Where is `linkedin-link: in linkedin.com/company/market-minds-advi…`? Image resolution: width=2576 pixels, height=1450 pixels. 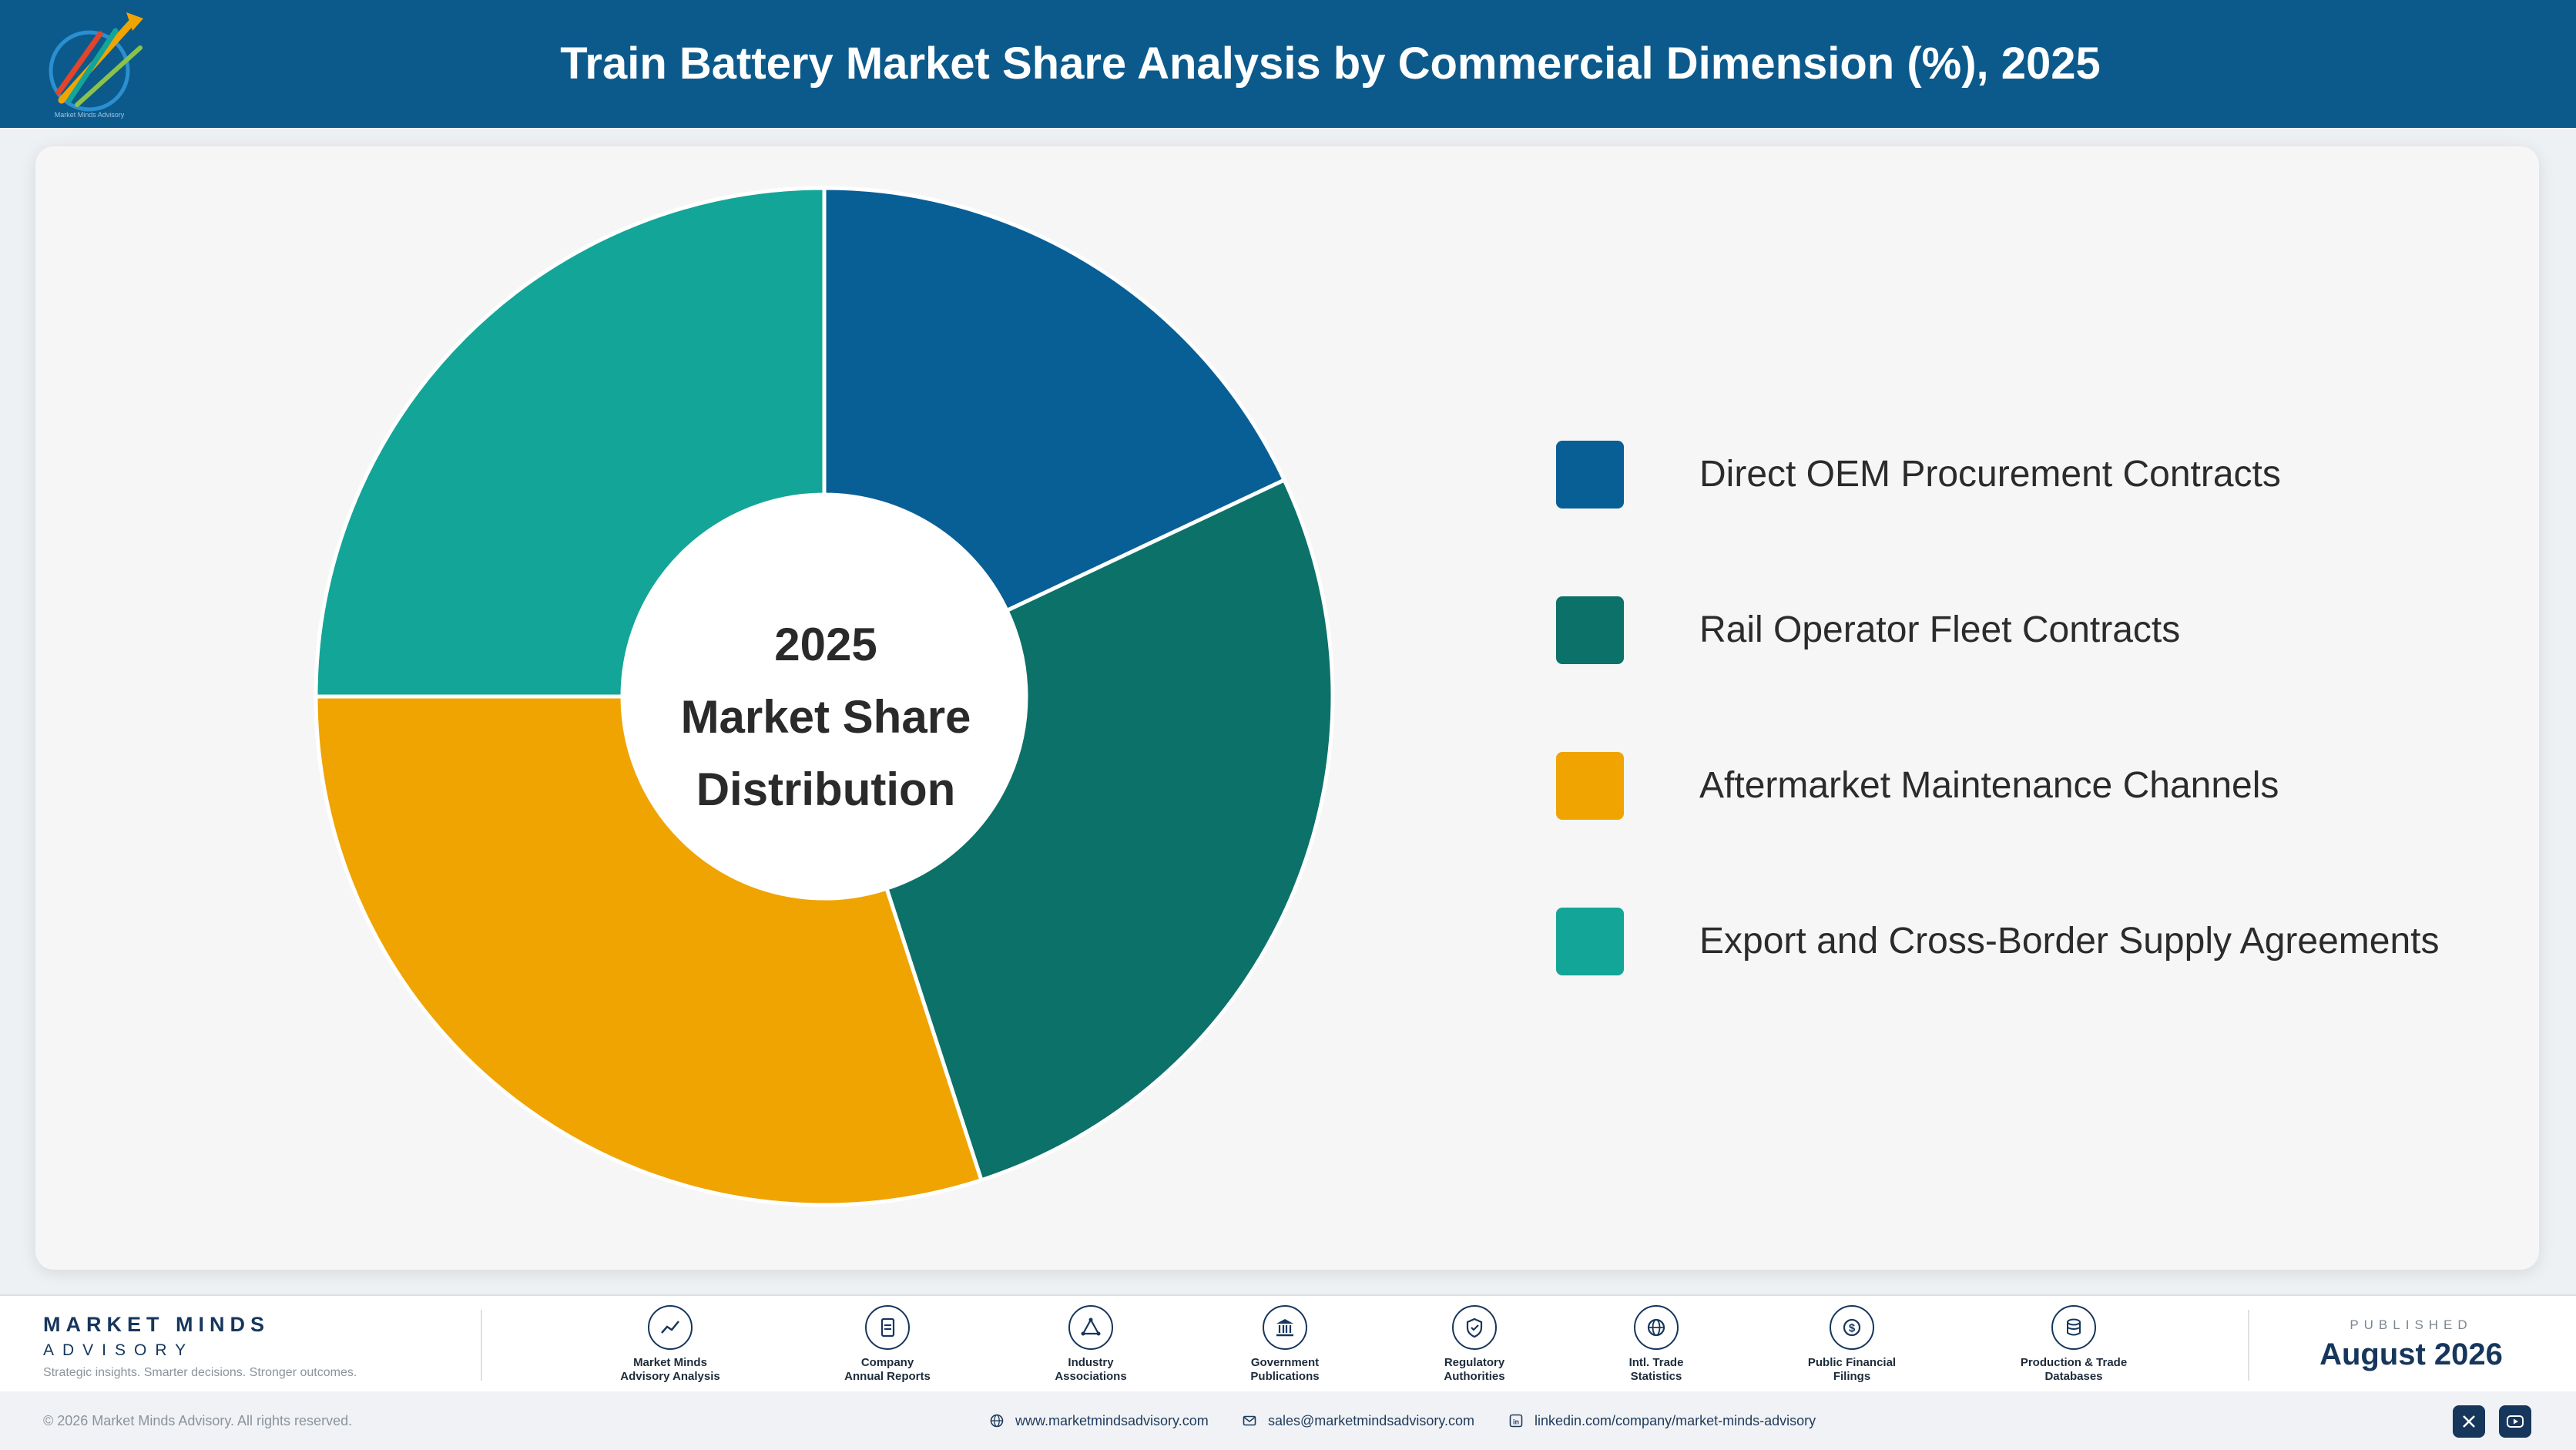
linkedin-link: in linkedin.com/company/market-minds-advi… is located at coordinates (1662, 1420).